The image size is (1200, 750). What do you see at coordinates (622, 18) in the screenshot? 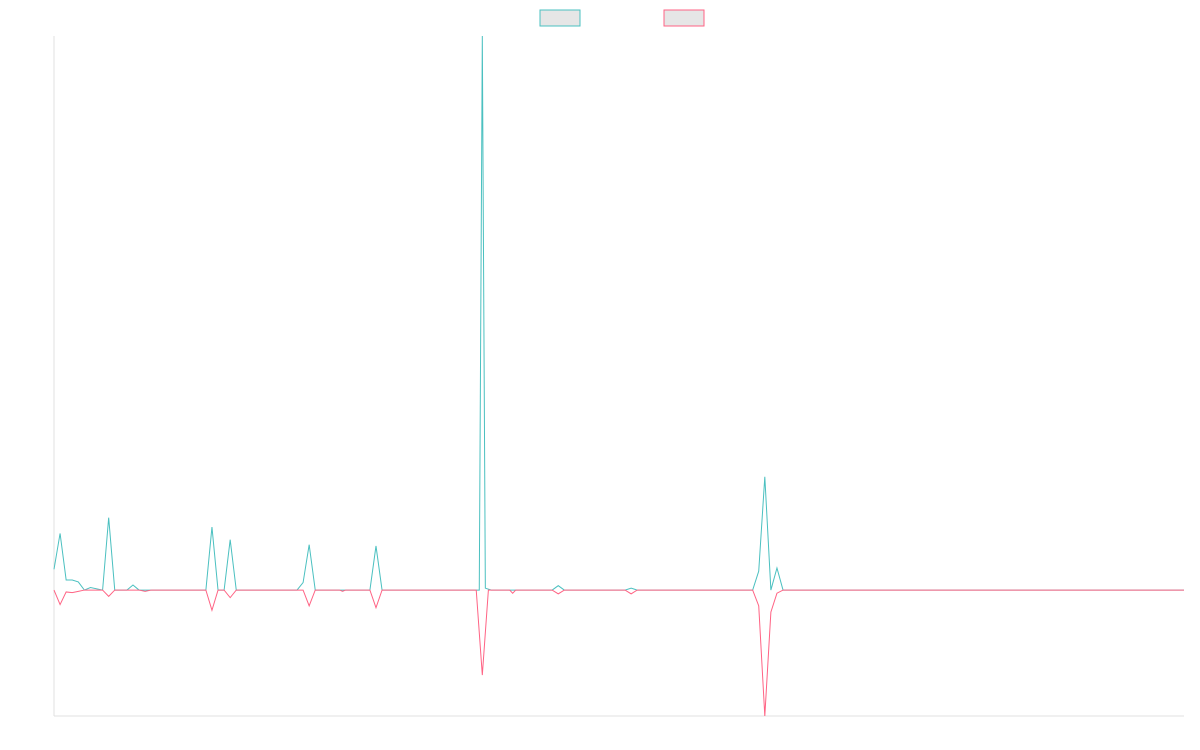
I see `legend` at bounding box center [622, 18].